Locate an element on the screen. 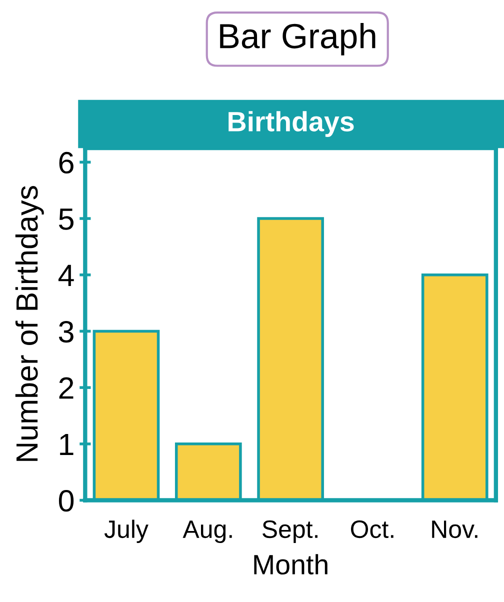  chart-title: Bar Graph is located at coordinates (298, 39).